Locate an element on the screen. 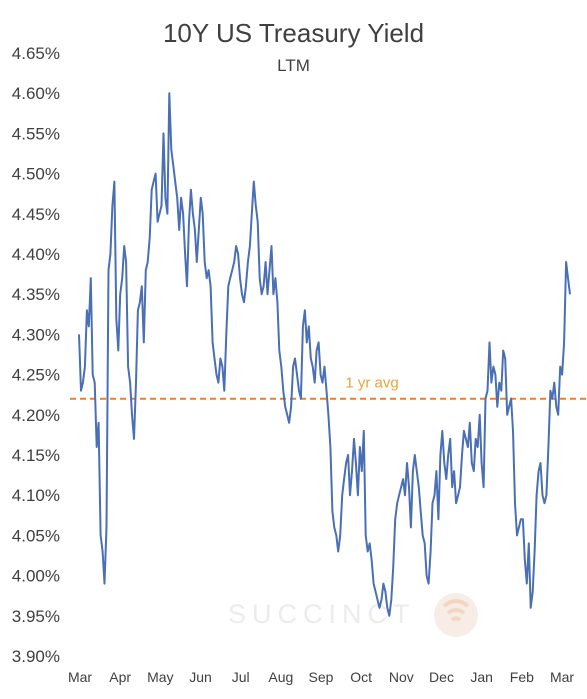 The width and height of the screenshot is (587, 699). x-tick-label: Sep is located at coordinates (321, 677).